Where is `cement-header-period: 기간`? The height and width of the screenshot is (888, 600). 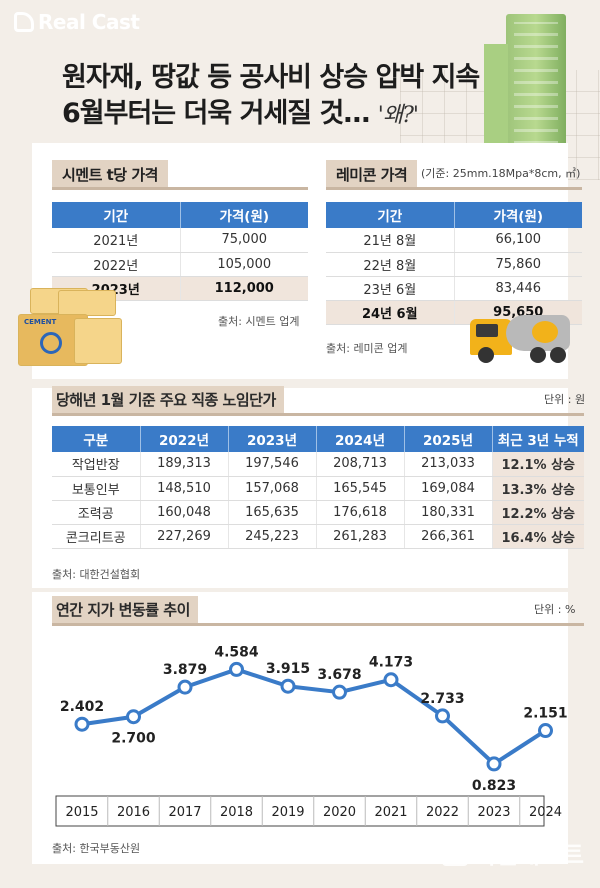 cement-header-period: 기간 is located at coordinates (116, 215).